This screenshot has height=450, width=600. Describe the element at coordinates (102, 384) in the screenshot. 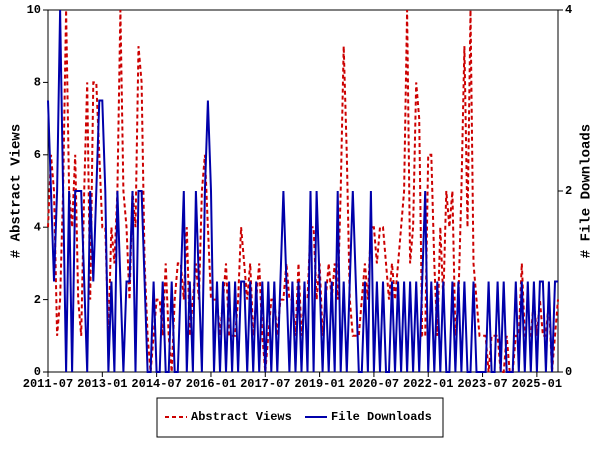

I see `x-tick-label: 2013-01` at that location.